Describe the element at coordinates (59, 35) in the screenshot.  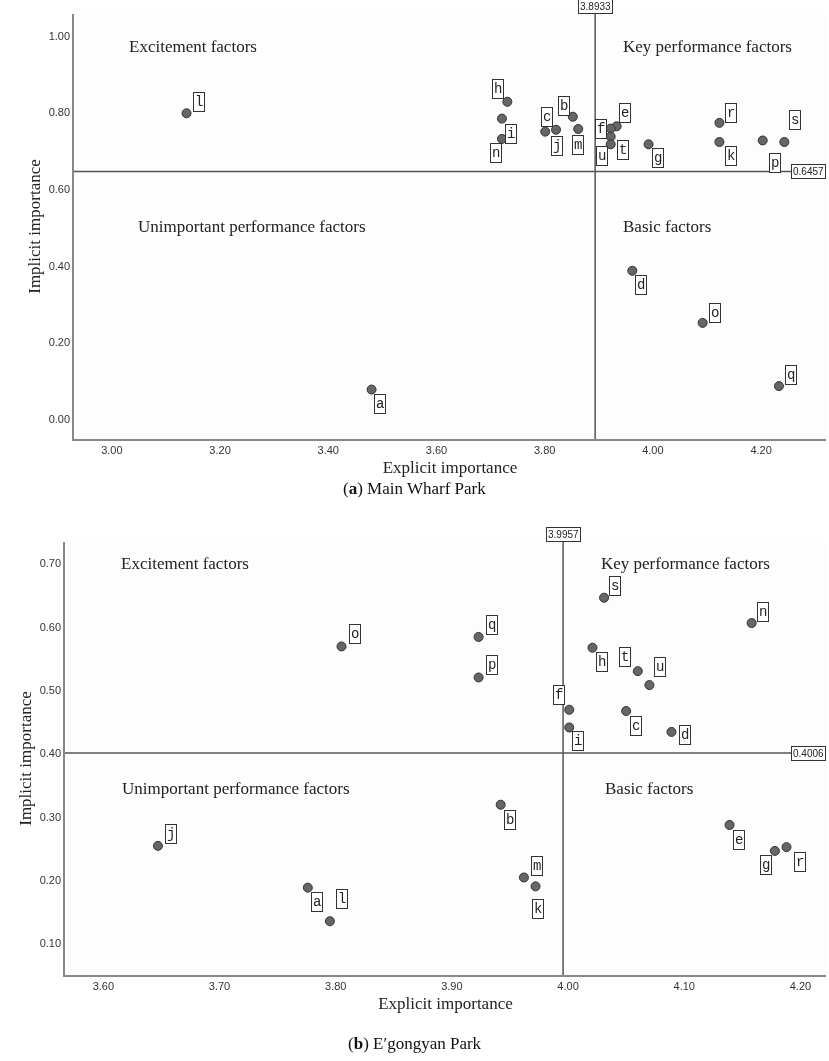
I see `y-tick-label: 1.00` at that location.